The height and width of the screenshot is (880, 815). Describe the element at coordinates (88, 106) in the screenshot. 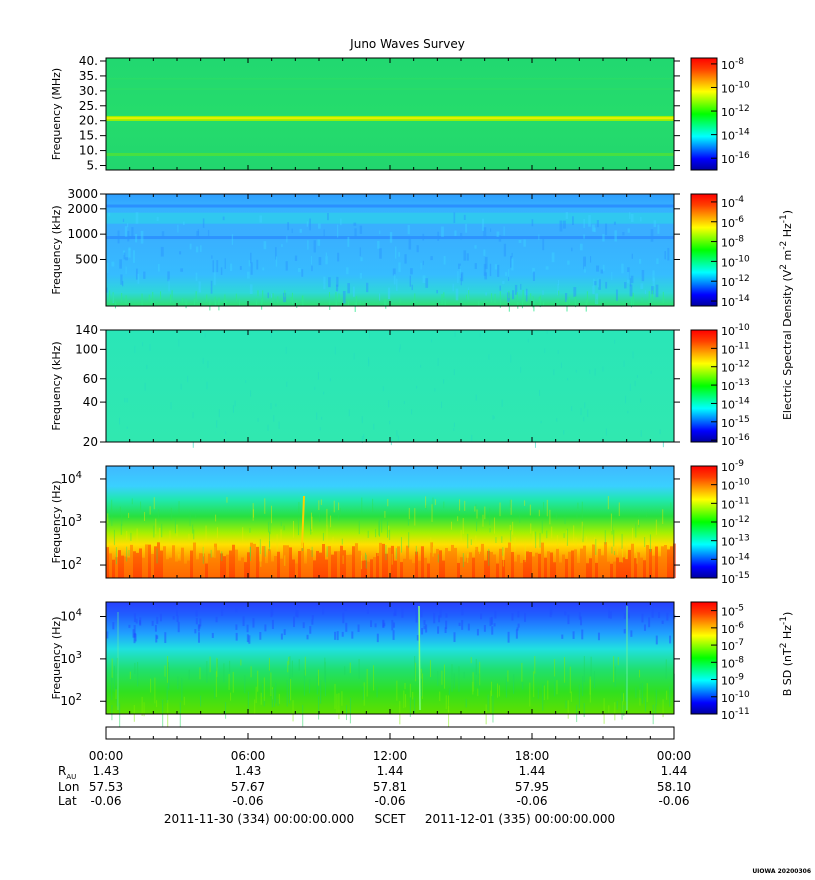

I see `y-tick-label: 25.` at that location.